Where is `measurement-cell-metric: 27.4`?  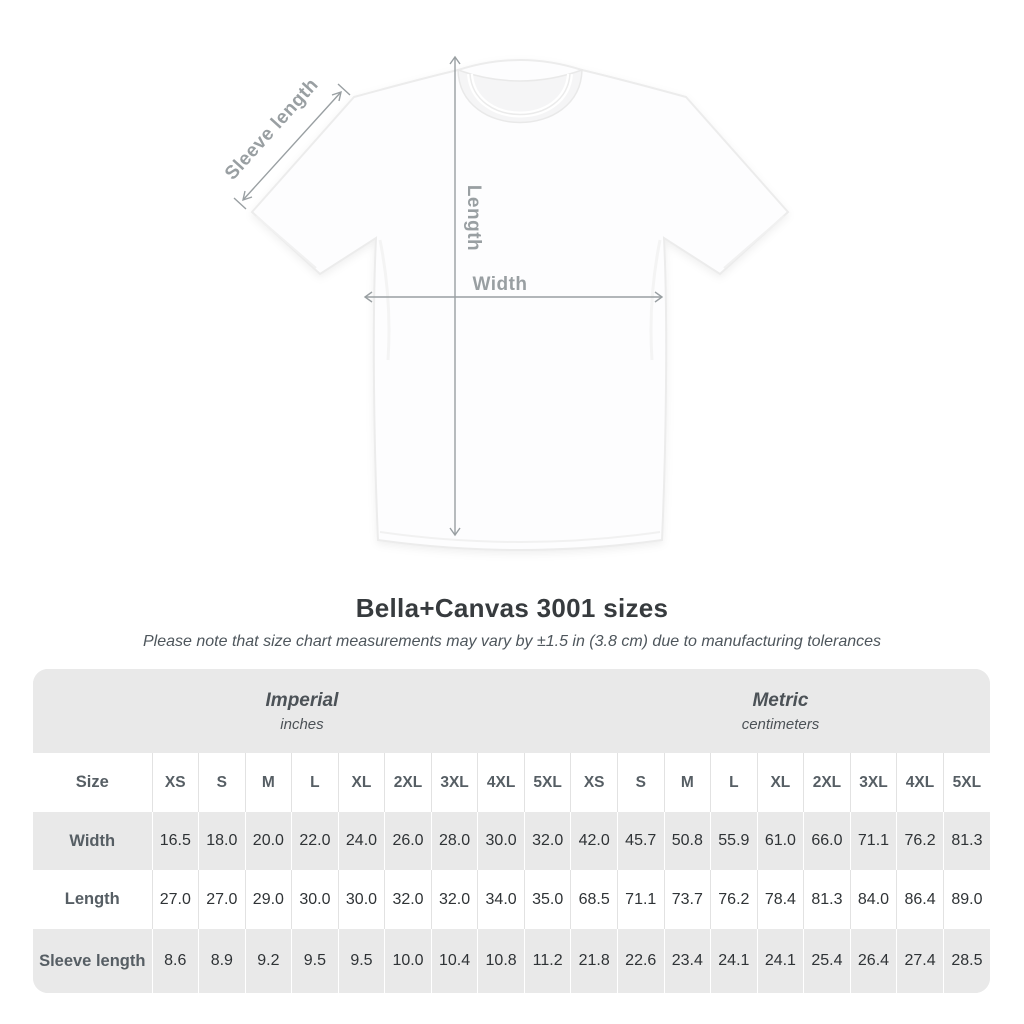
measurement-cell-metric: 27.4 is located at coordinates (920, 961).